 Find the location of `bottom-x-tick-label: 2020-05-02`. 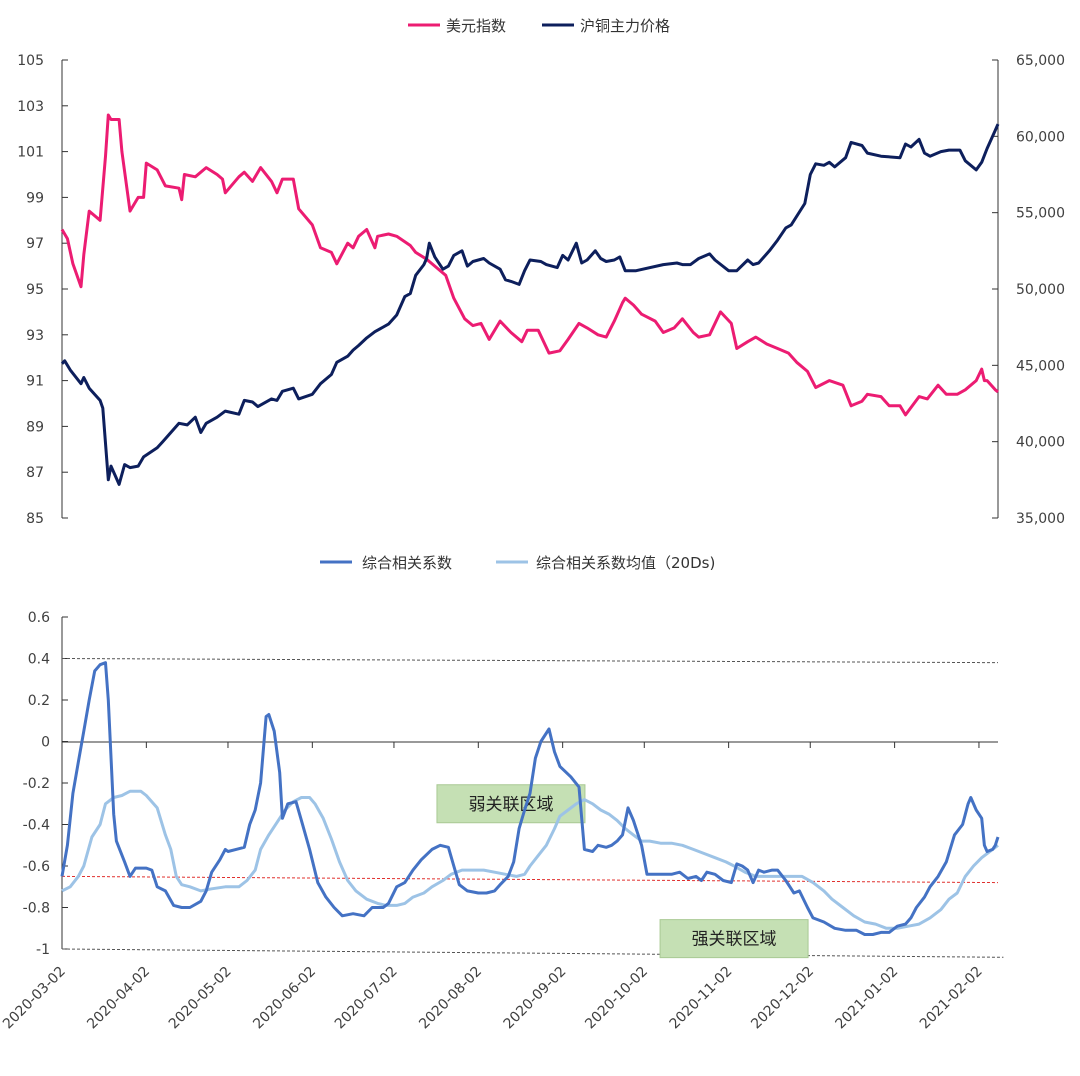

bottom-x-tick-label: 2020-05-02 is located at coordinates (200, 998).